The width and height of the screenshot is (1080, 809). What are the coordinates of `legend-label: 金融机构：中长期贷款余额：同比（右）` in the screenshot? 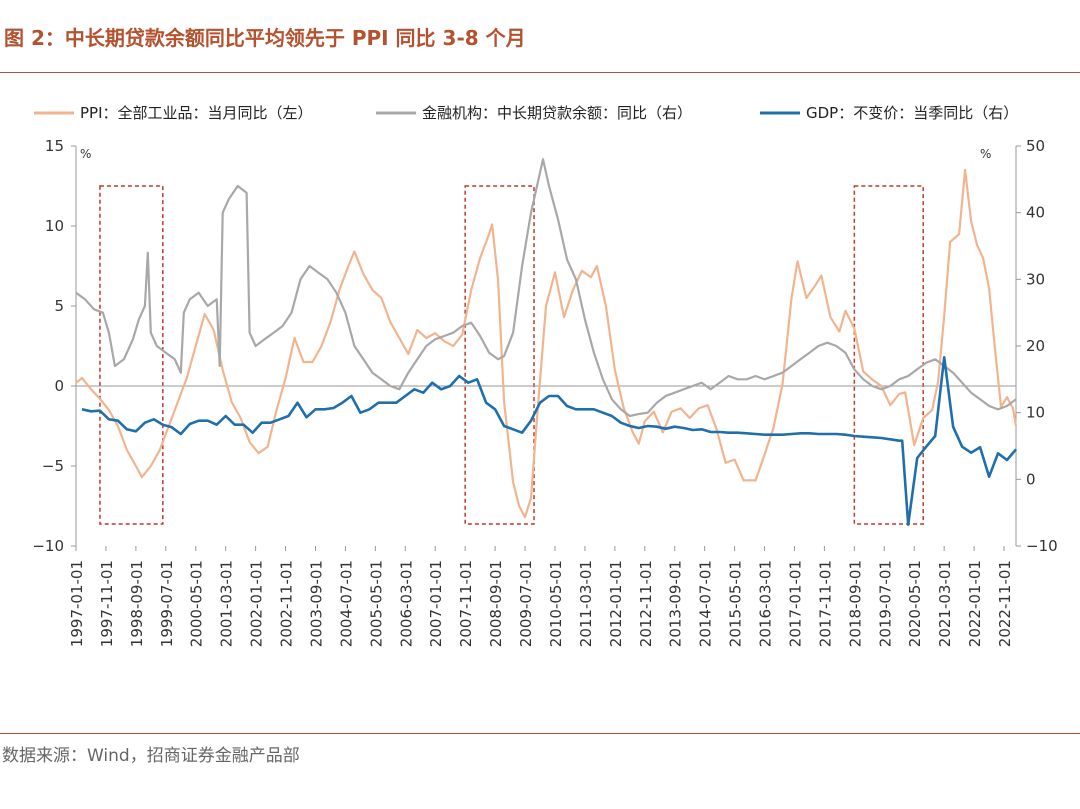 It's located at (557, 113).